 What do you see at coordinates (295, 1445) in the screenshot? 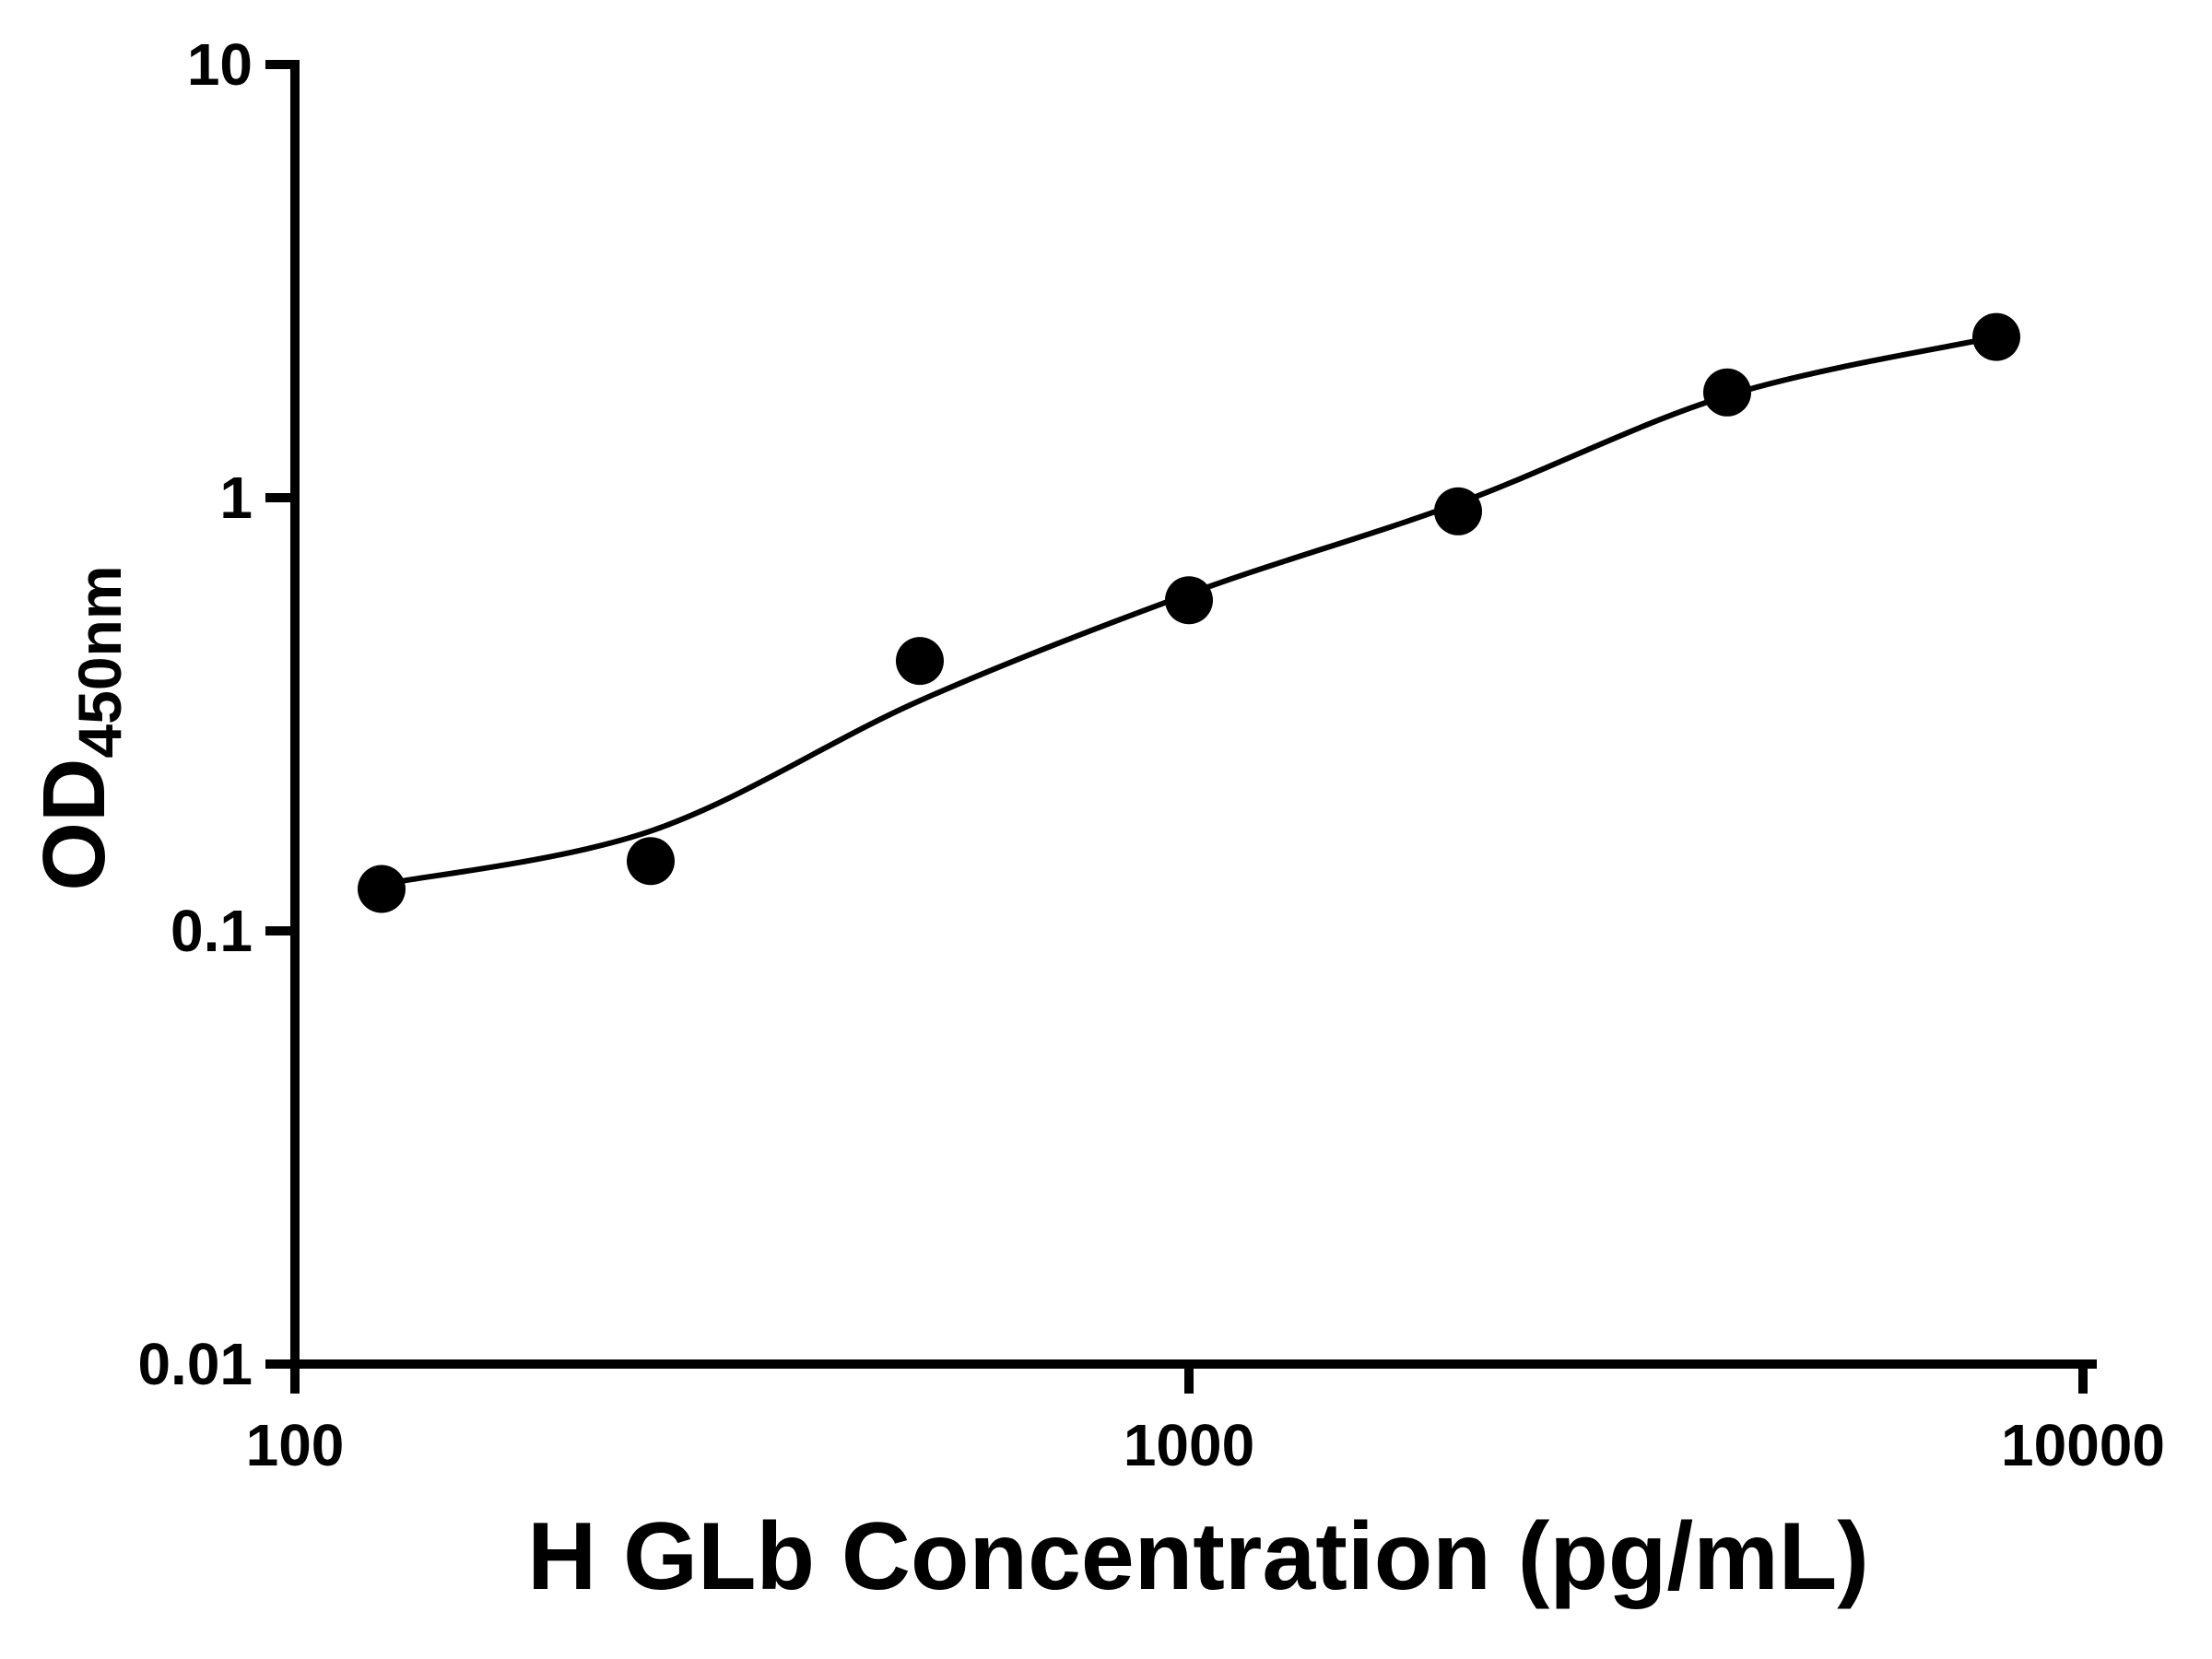
I see `x-tick-label: 100` at bounding box center [295, 1445].